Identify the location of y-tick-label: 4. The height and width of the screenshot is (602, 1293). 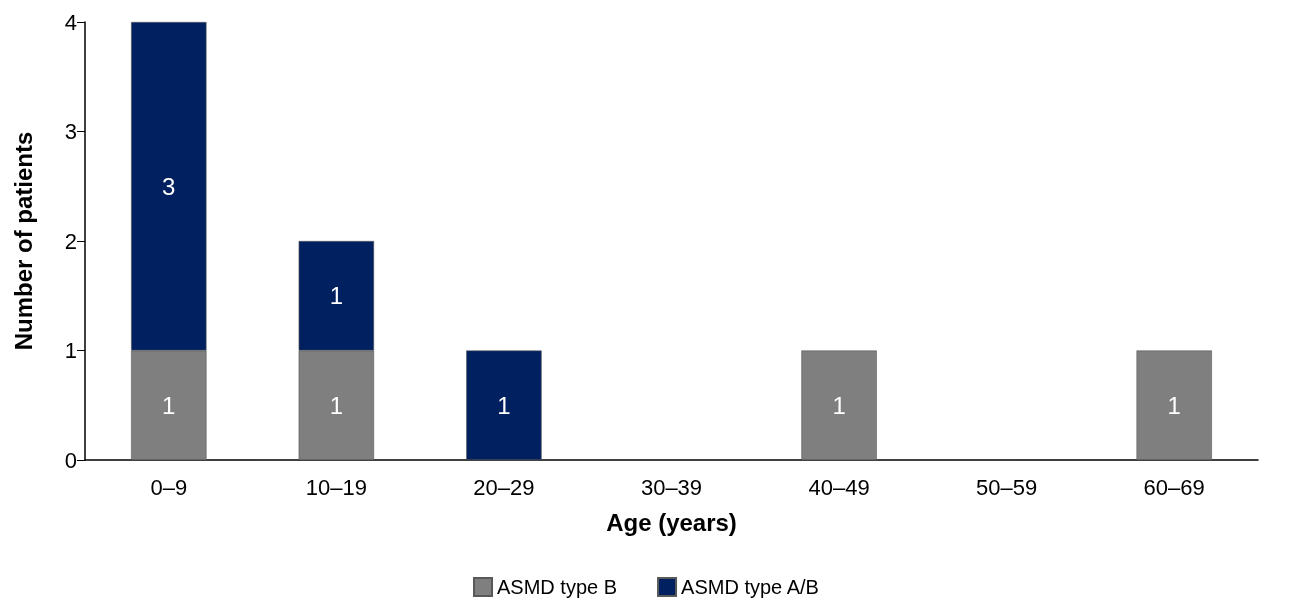
(70, 22).